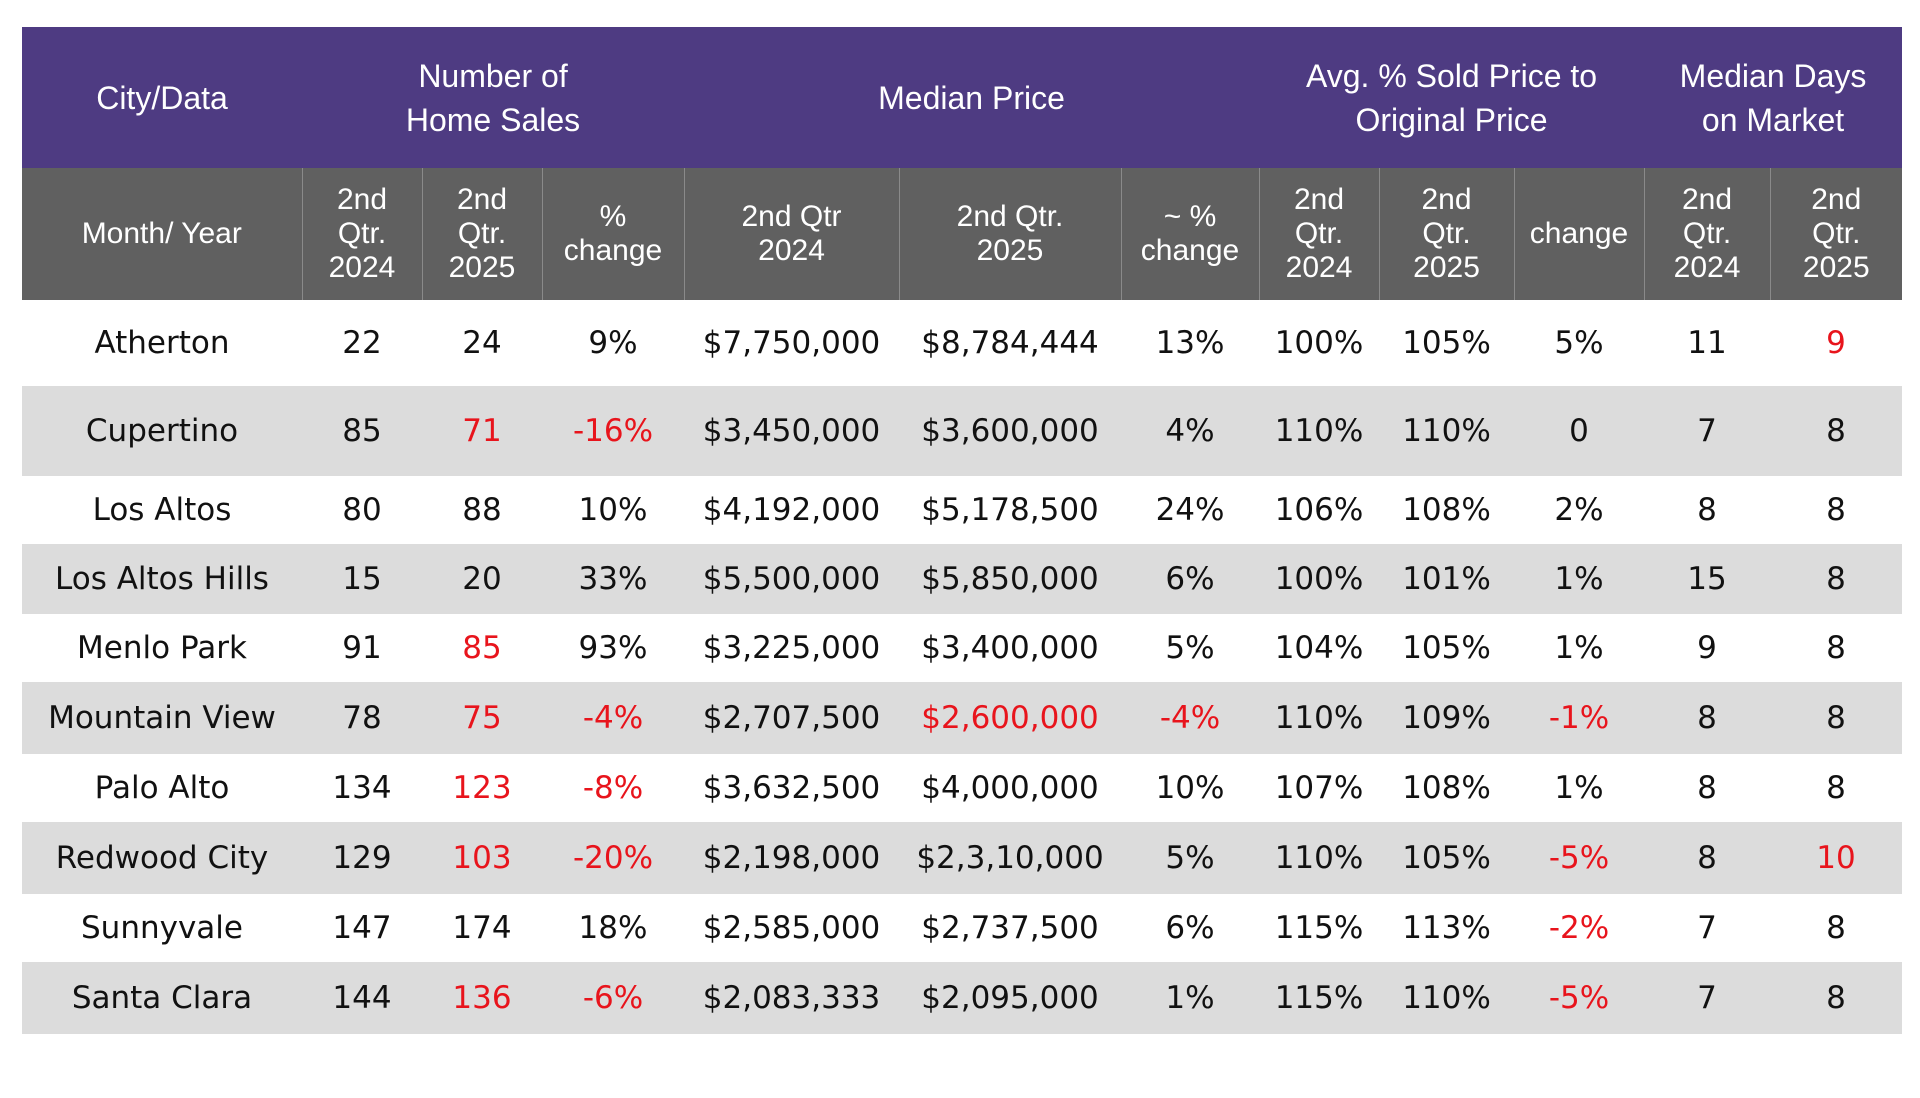  I want to click on cell-price-2024: $2,707,500, so click(792, 718).